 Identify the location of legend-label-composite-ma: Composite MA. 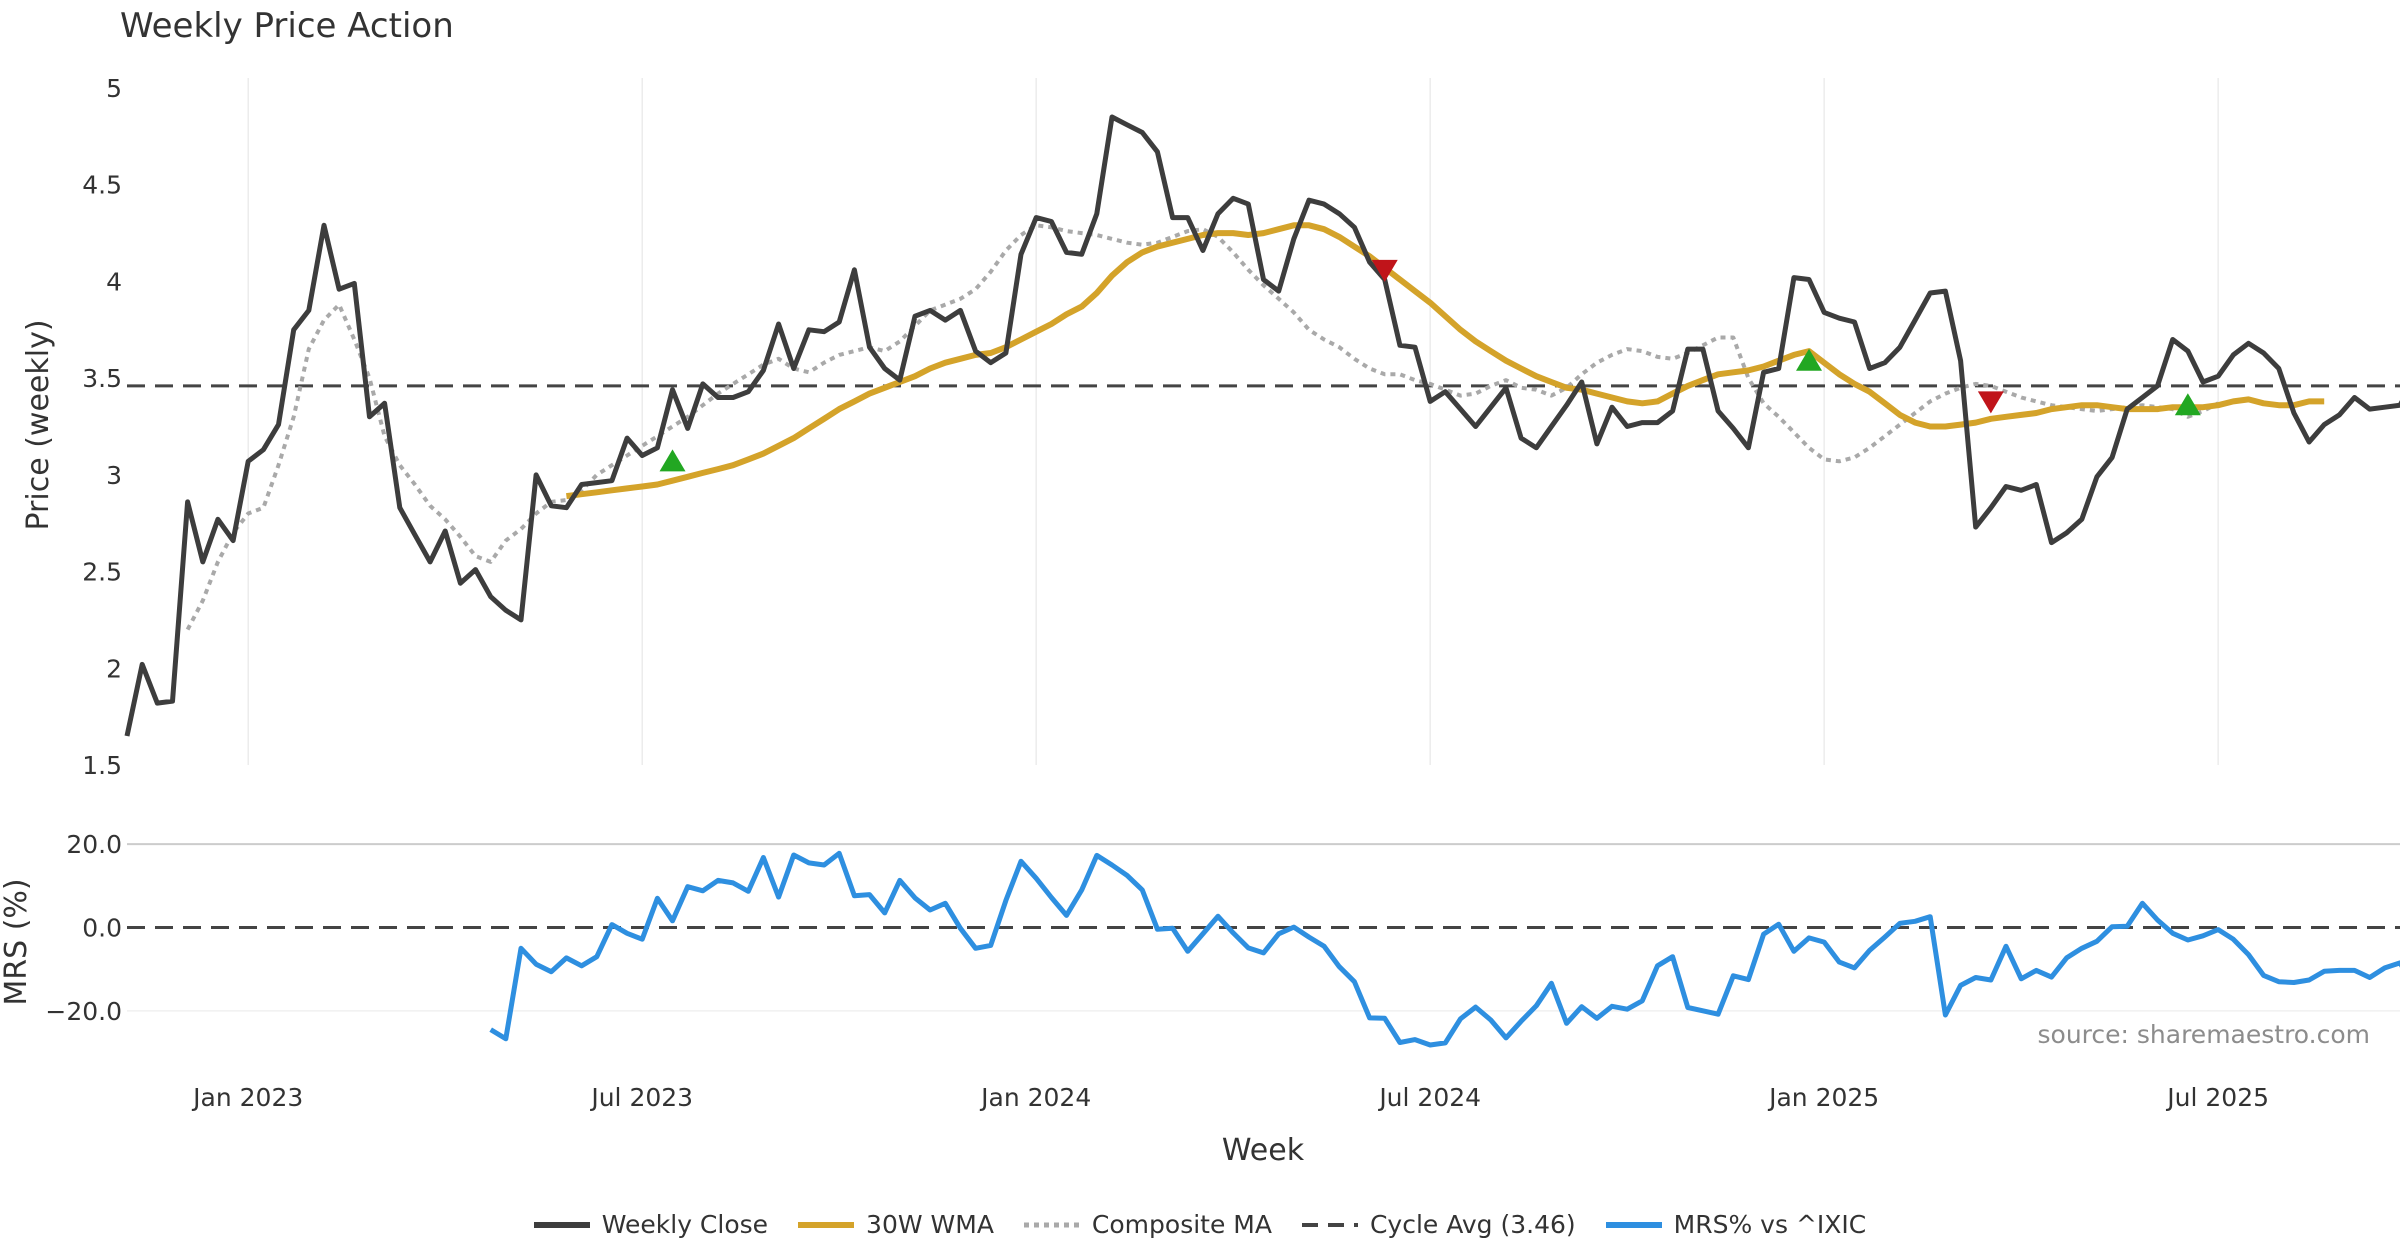
(1181, 1224).